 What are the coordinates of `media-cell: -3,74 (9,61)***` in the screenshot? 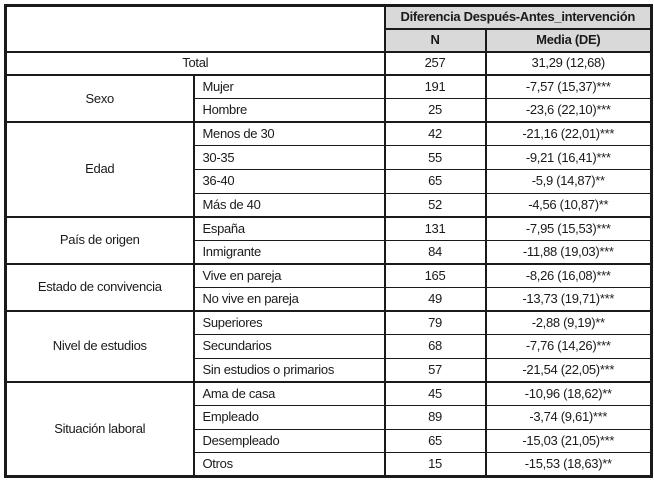 It's located at (568, 417).